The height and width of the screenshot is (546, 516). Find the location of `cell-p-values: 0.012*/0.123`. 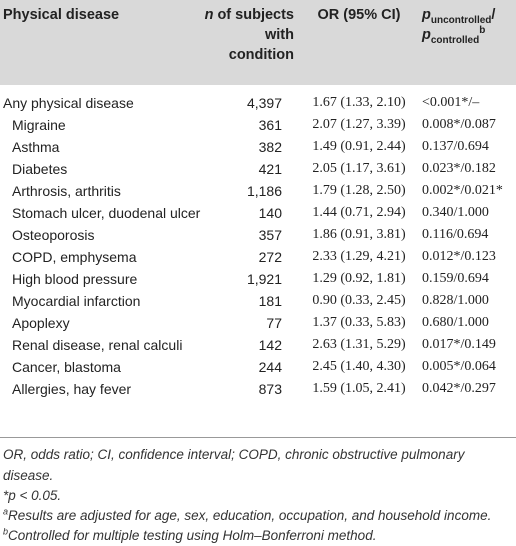

cell-p-values: 0.012*/0.123 is located at coordinates (459, 256).